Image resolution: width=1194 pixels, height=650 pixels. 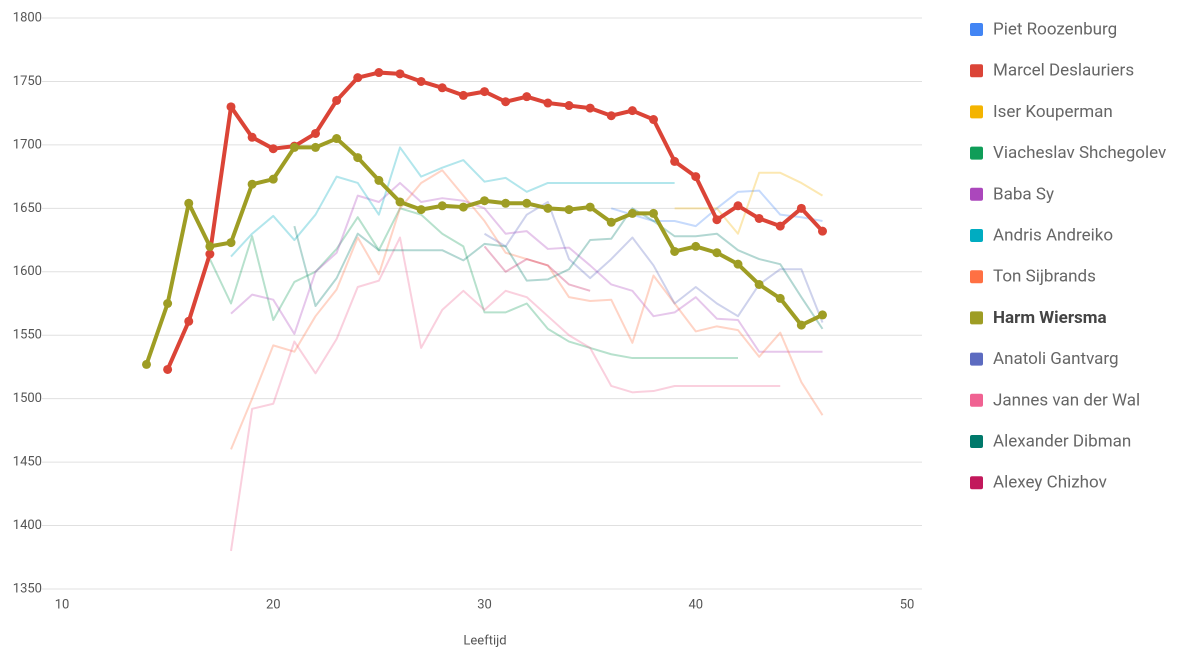 I want to click on y-tick-label: 1650, so click(x=27, y=208).